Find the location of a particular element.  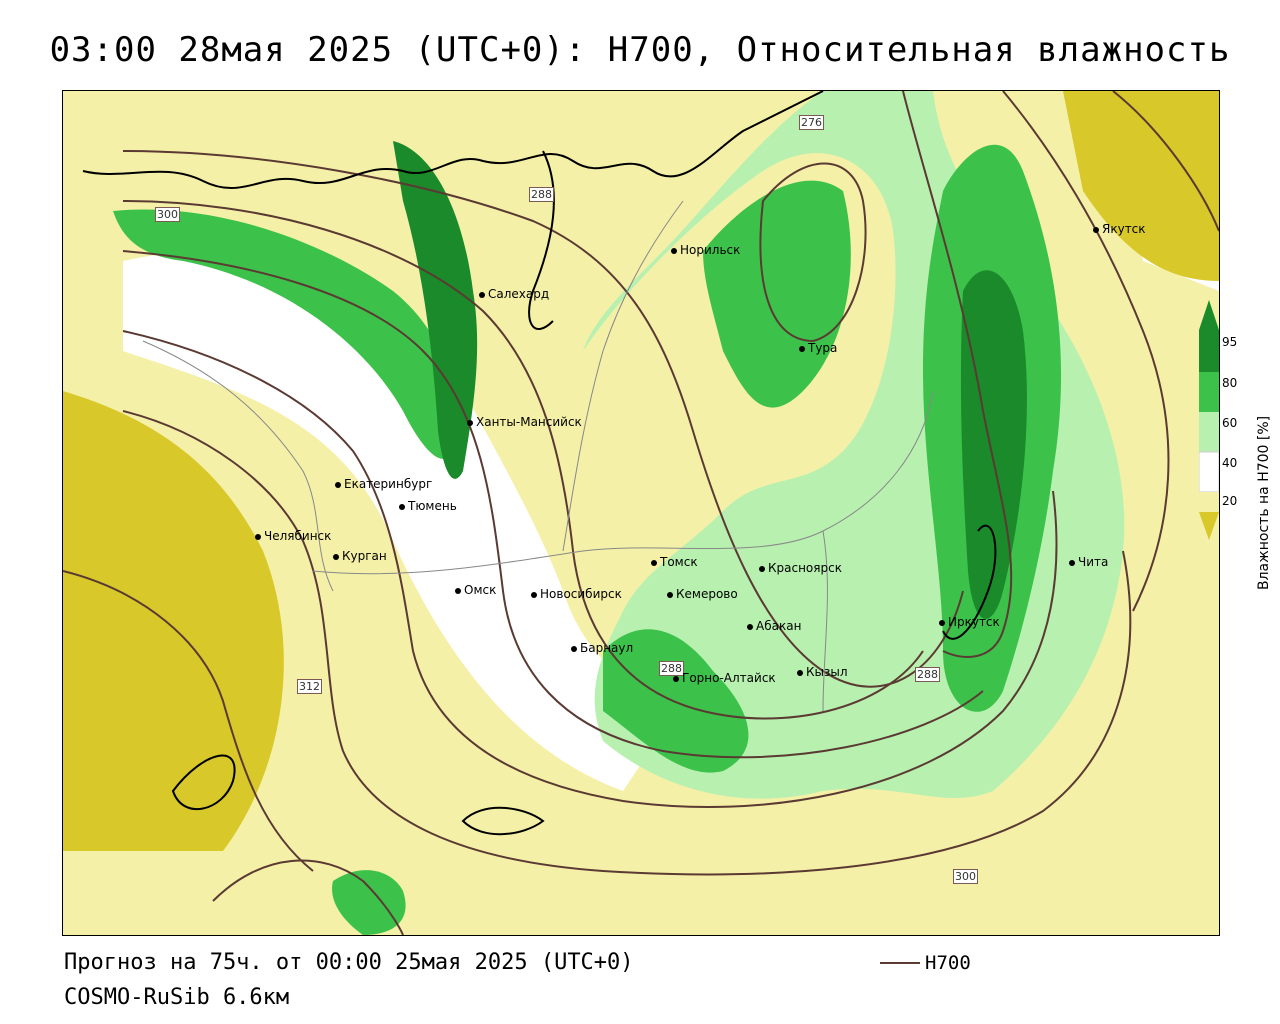

city-label: Абакан is located at coordinates (779, 626).